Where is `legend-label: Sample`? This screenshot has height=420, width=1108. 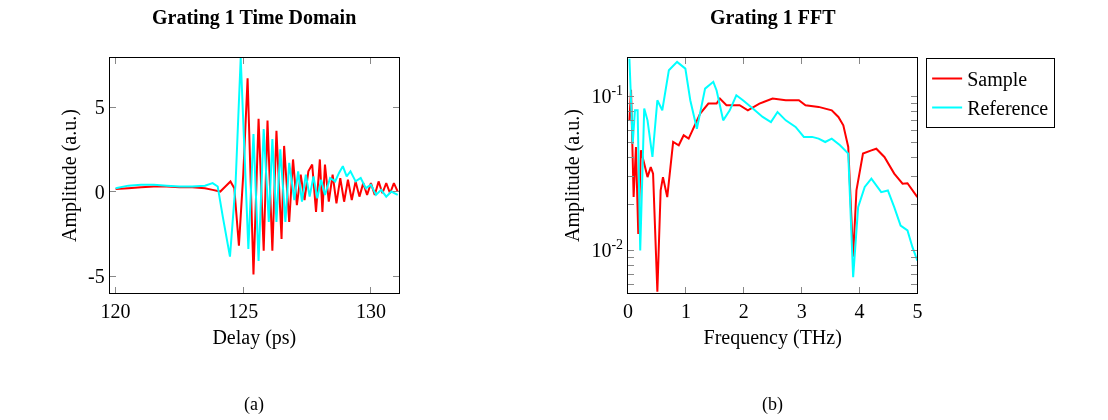
legend-label: Sample is located at coordinates (997, 80).